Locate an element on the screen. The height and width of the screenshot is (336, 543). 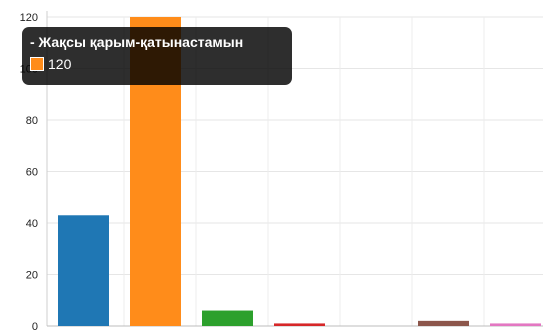
tooltip-swatch is located at coordinates (37, 64).